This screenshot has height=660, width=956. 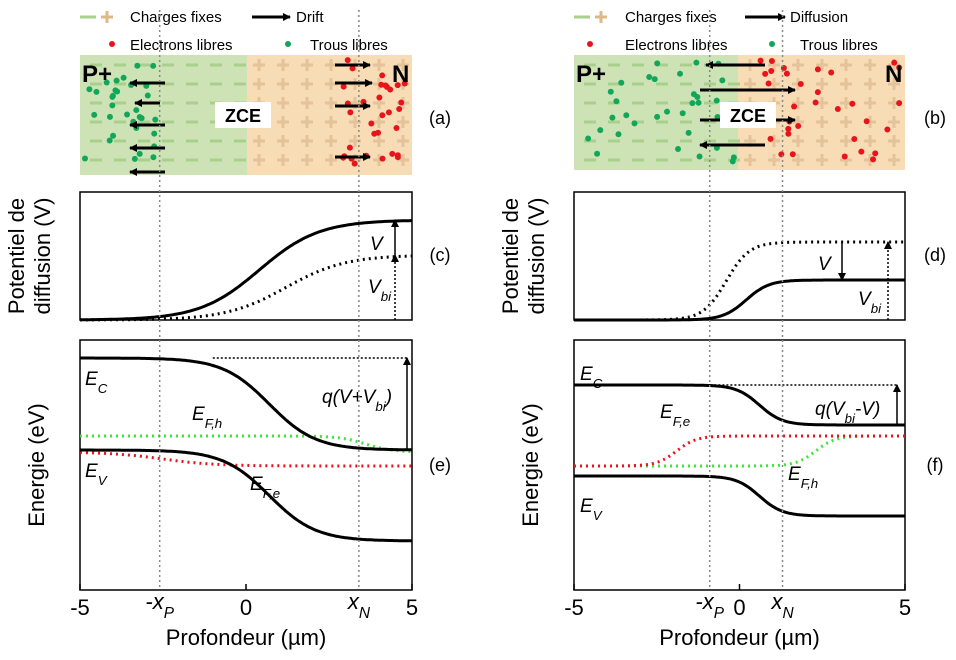 I want to click on y-axis-label-line: diffusion (V), so click(x=536, y=256).